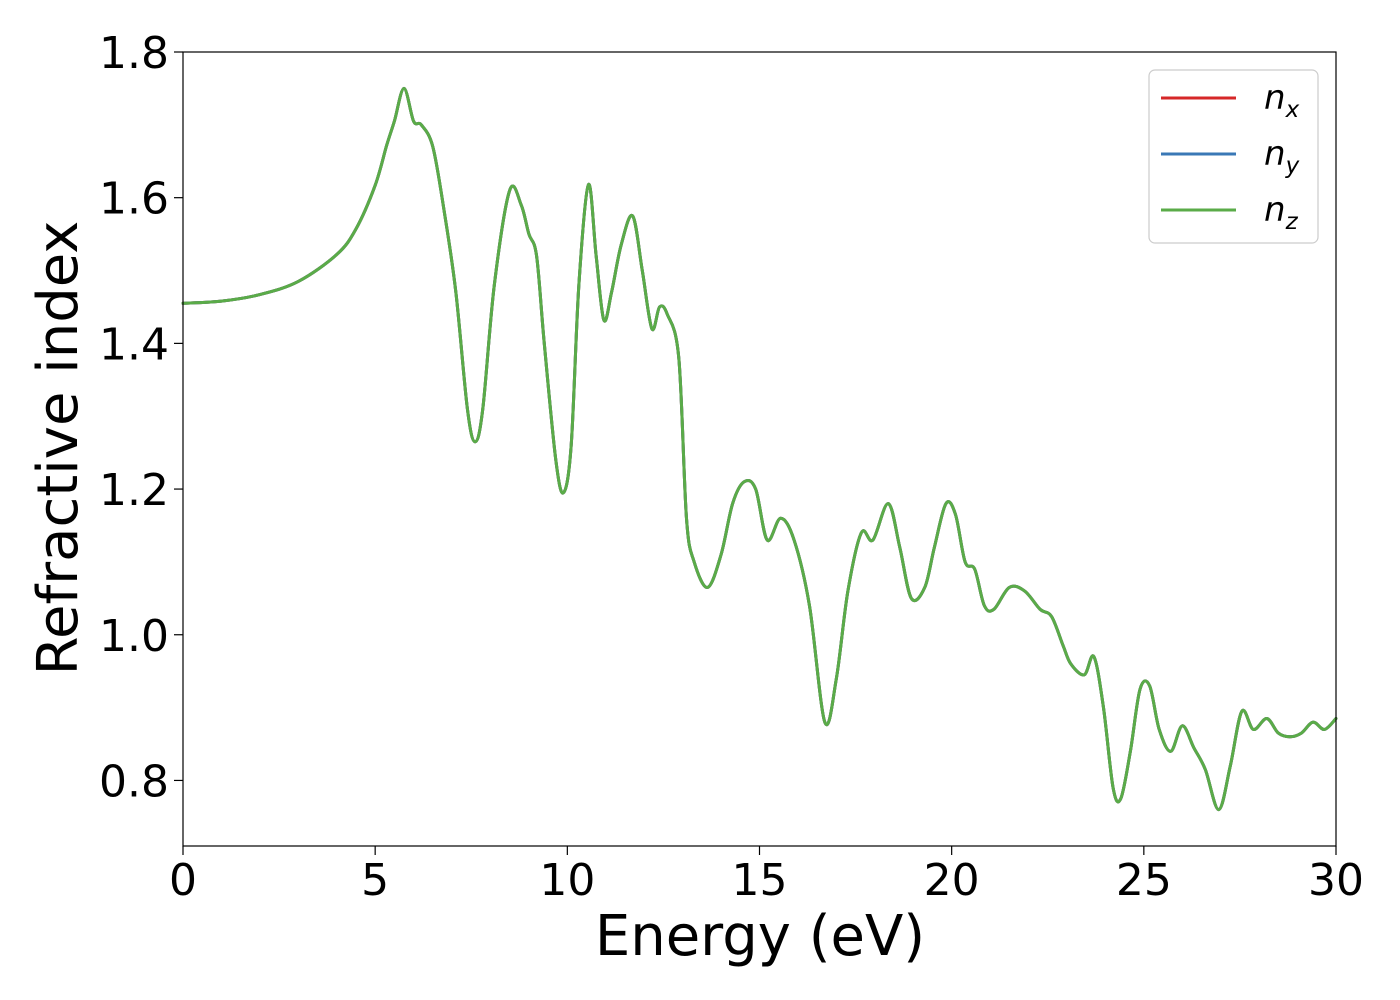 The image size is (1400, 1000). I want to click on x-tick-label: 15, so click(760, 880).